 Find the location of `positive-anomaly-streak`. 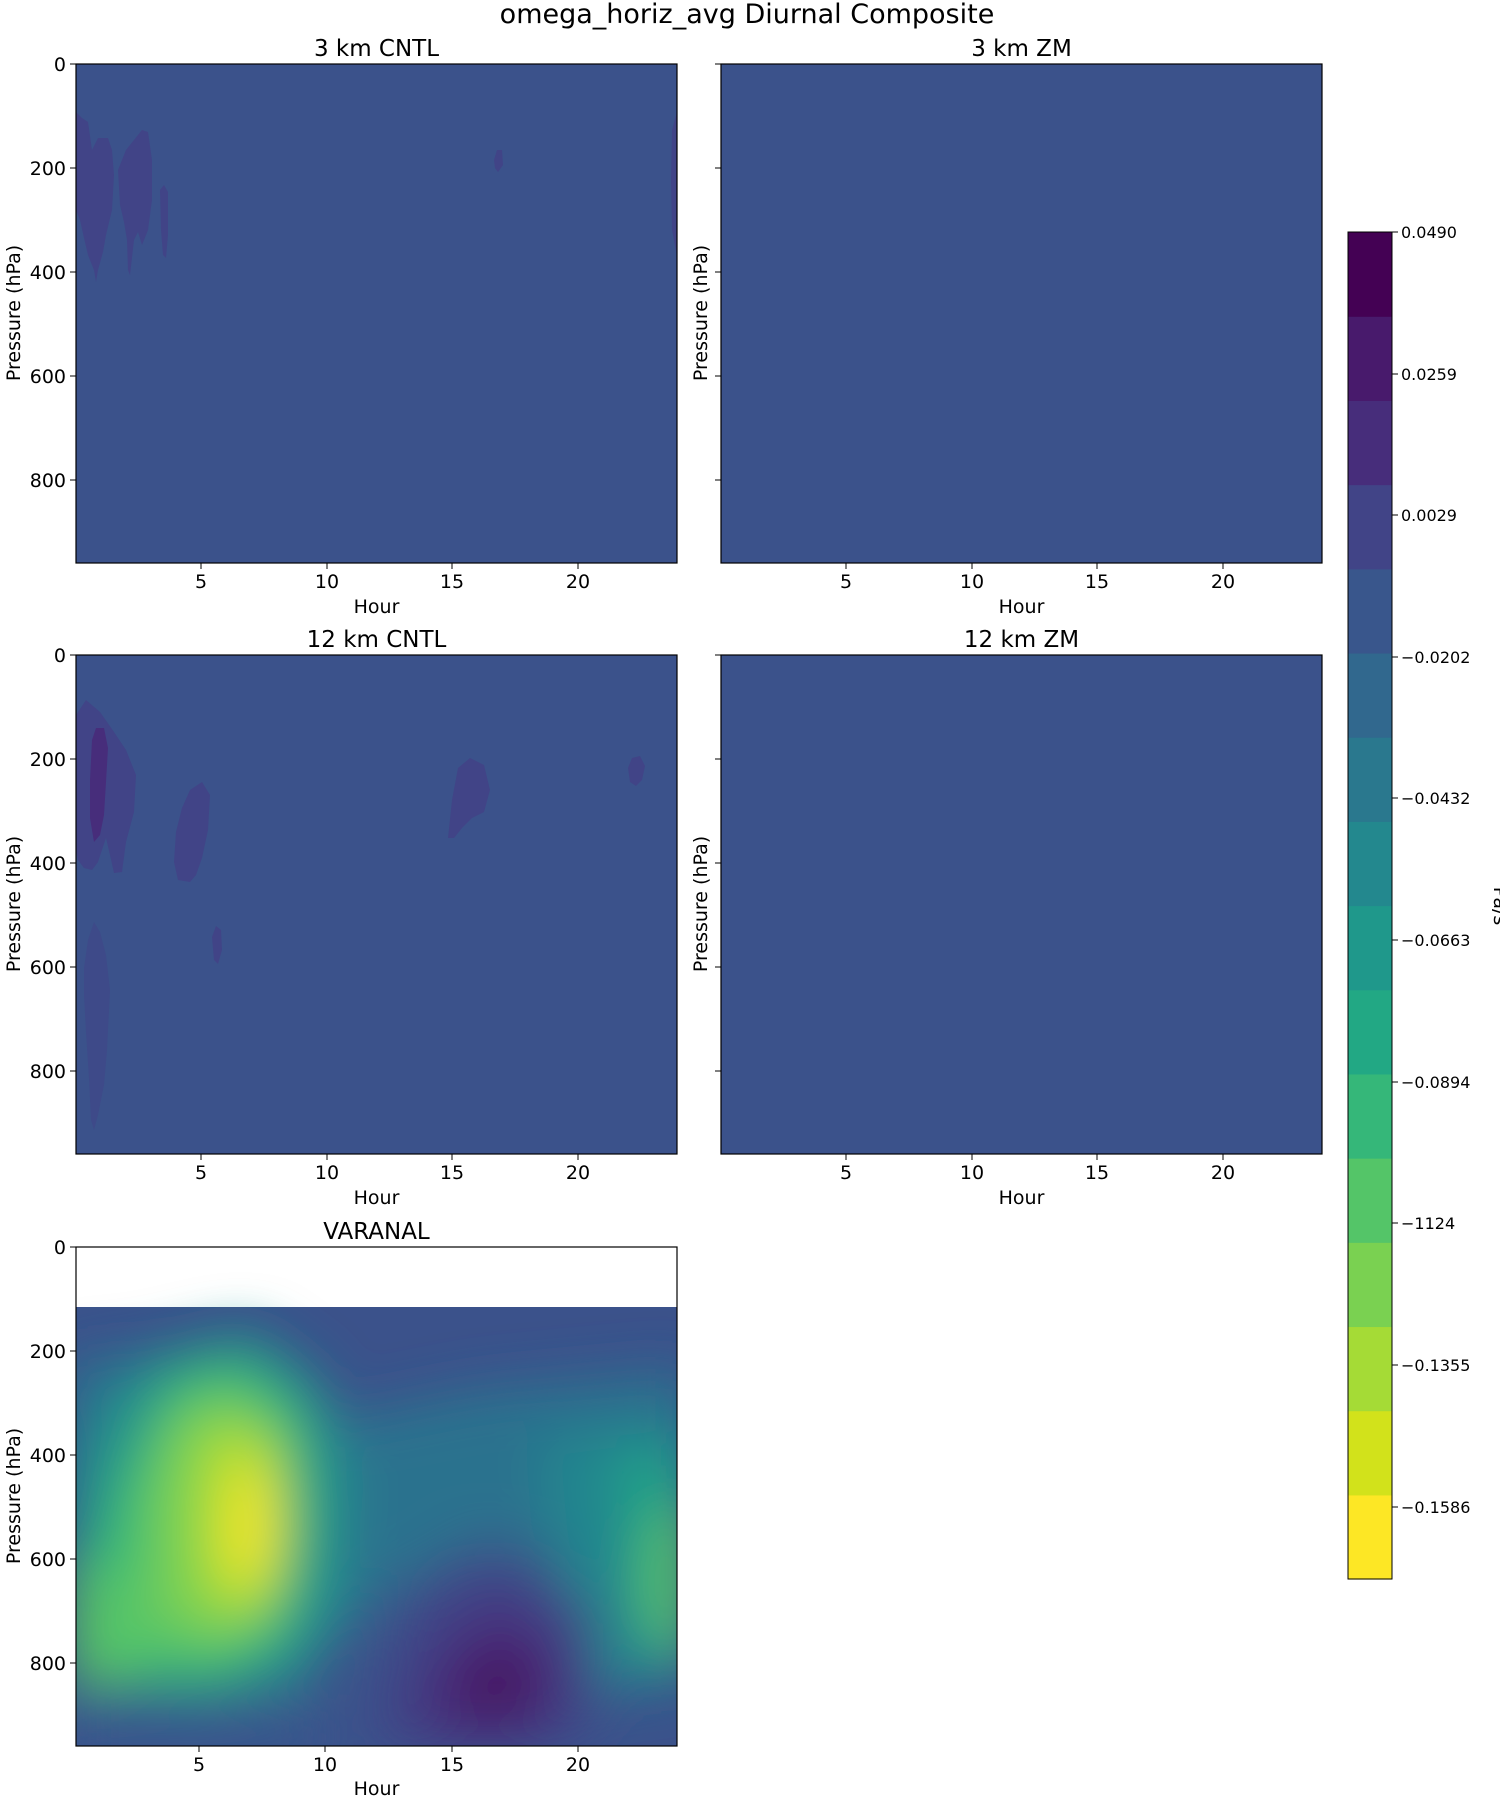

positive-anomaly-streak is located at coordinates (135, 202).